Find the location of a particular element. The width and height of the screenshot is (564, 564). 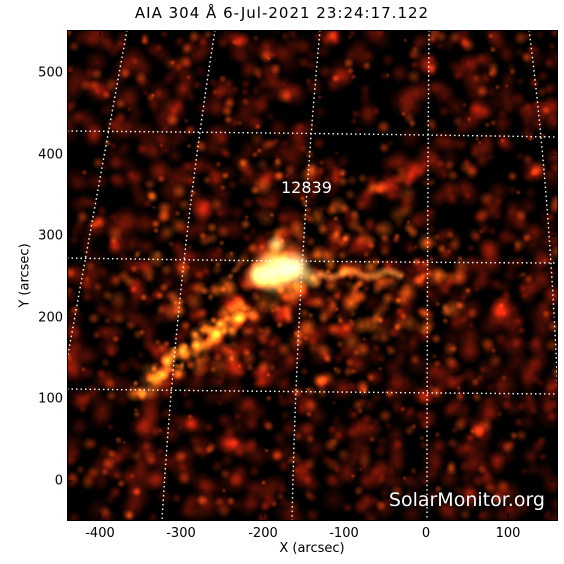

y-tick-label: 300 is located at coordinates (50, 236).